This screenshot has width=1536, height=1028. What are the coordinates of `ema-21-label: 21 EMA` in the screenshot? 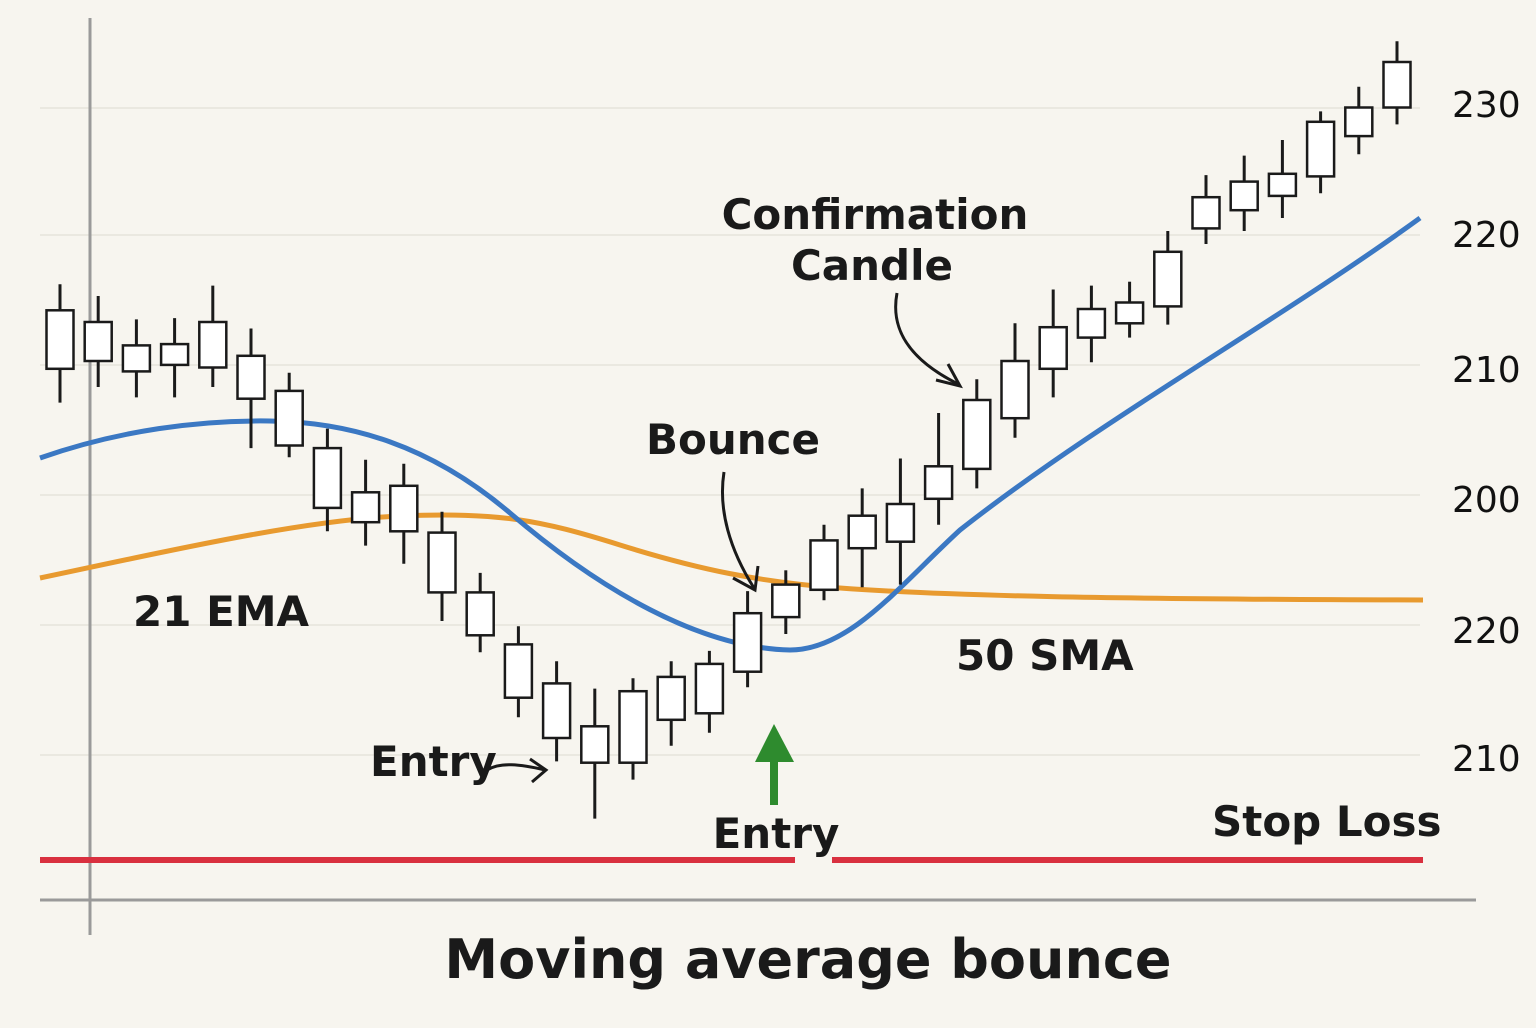 It's located at (221, 611).